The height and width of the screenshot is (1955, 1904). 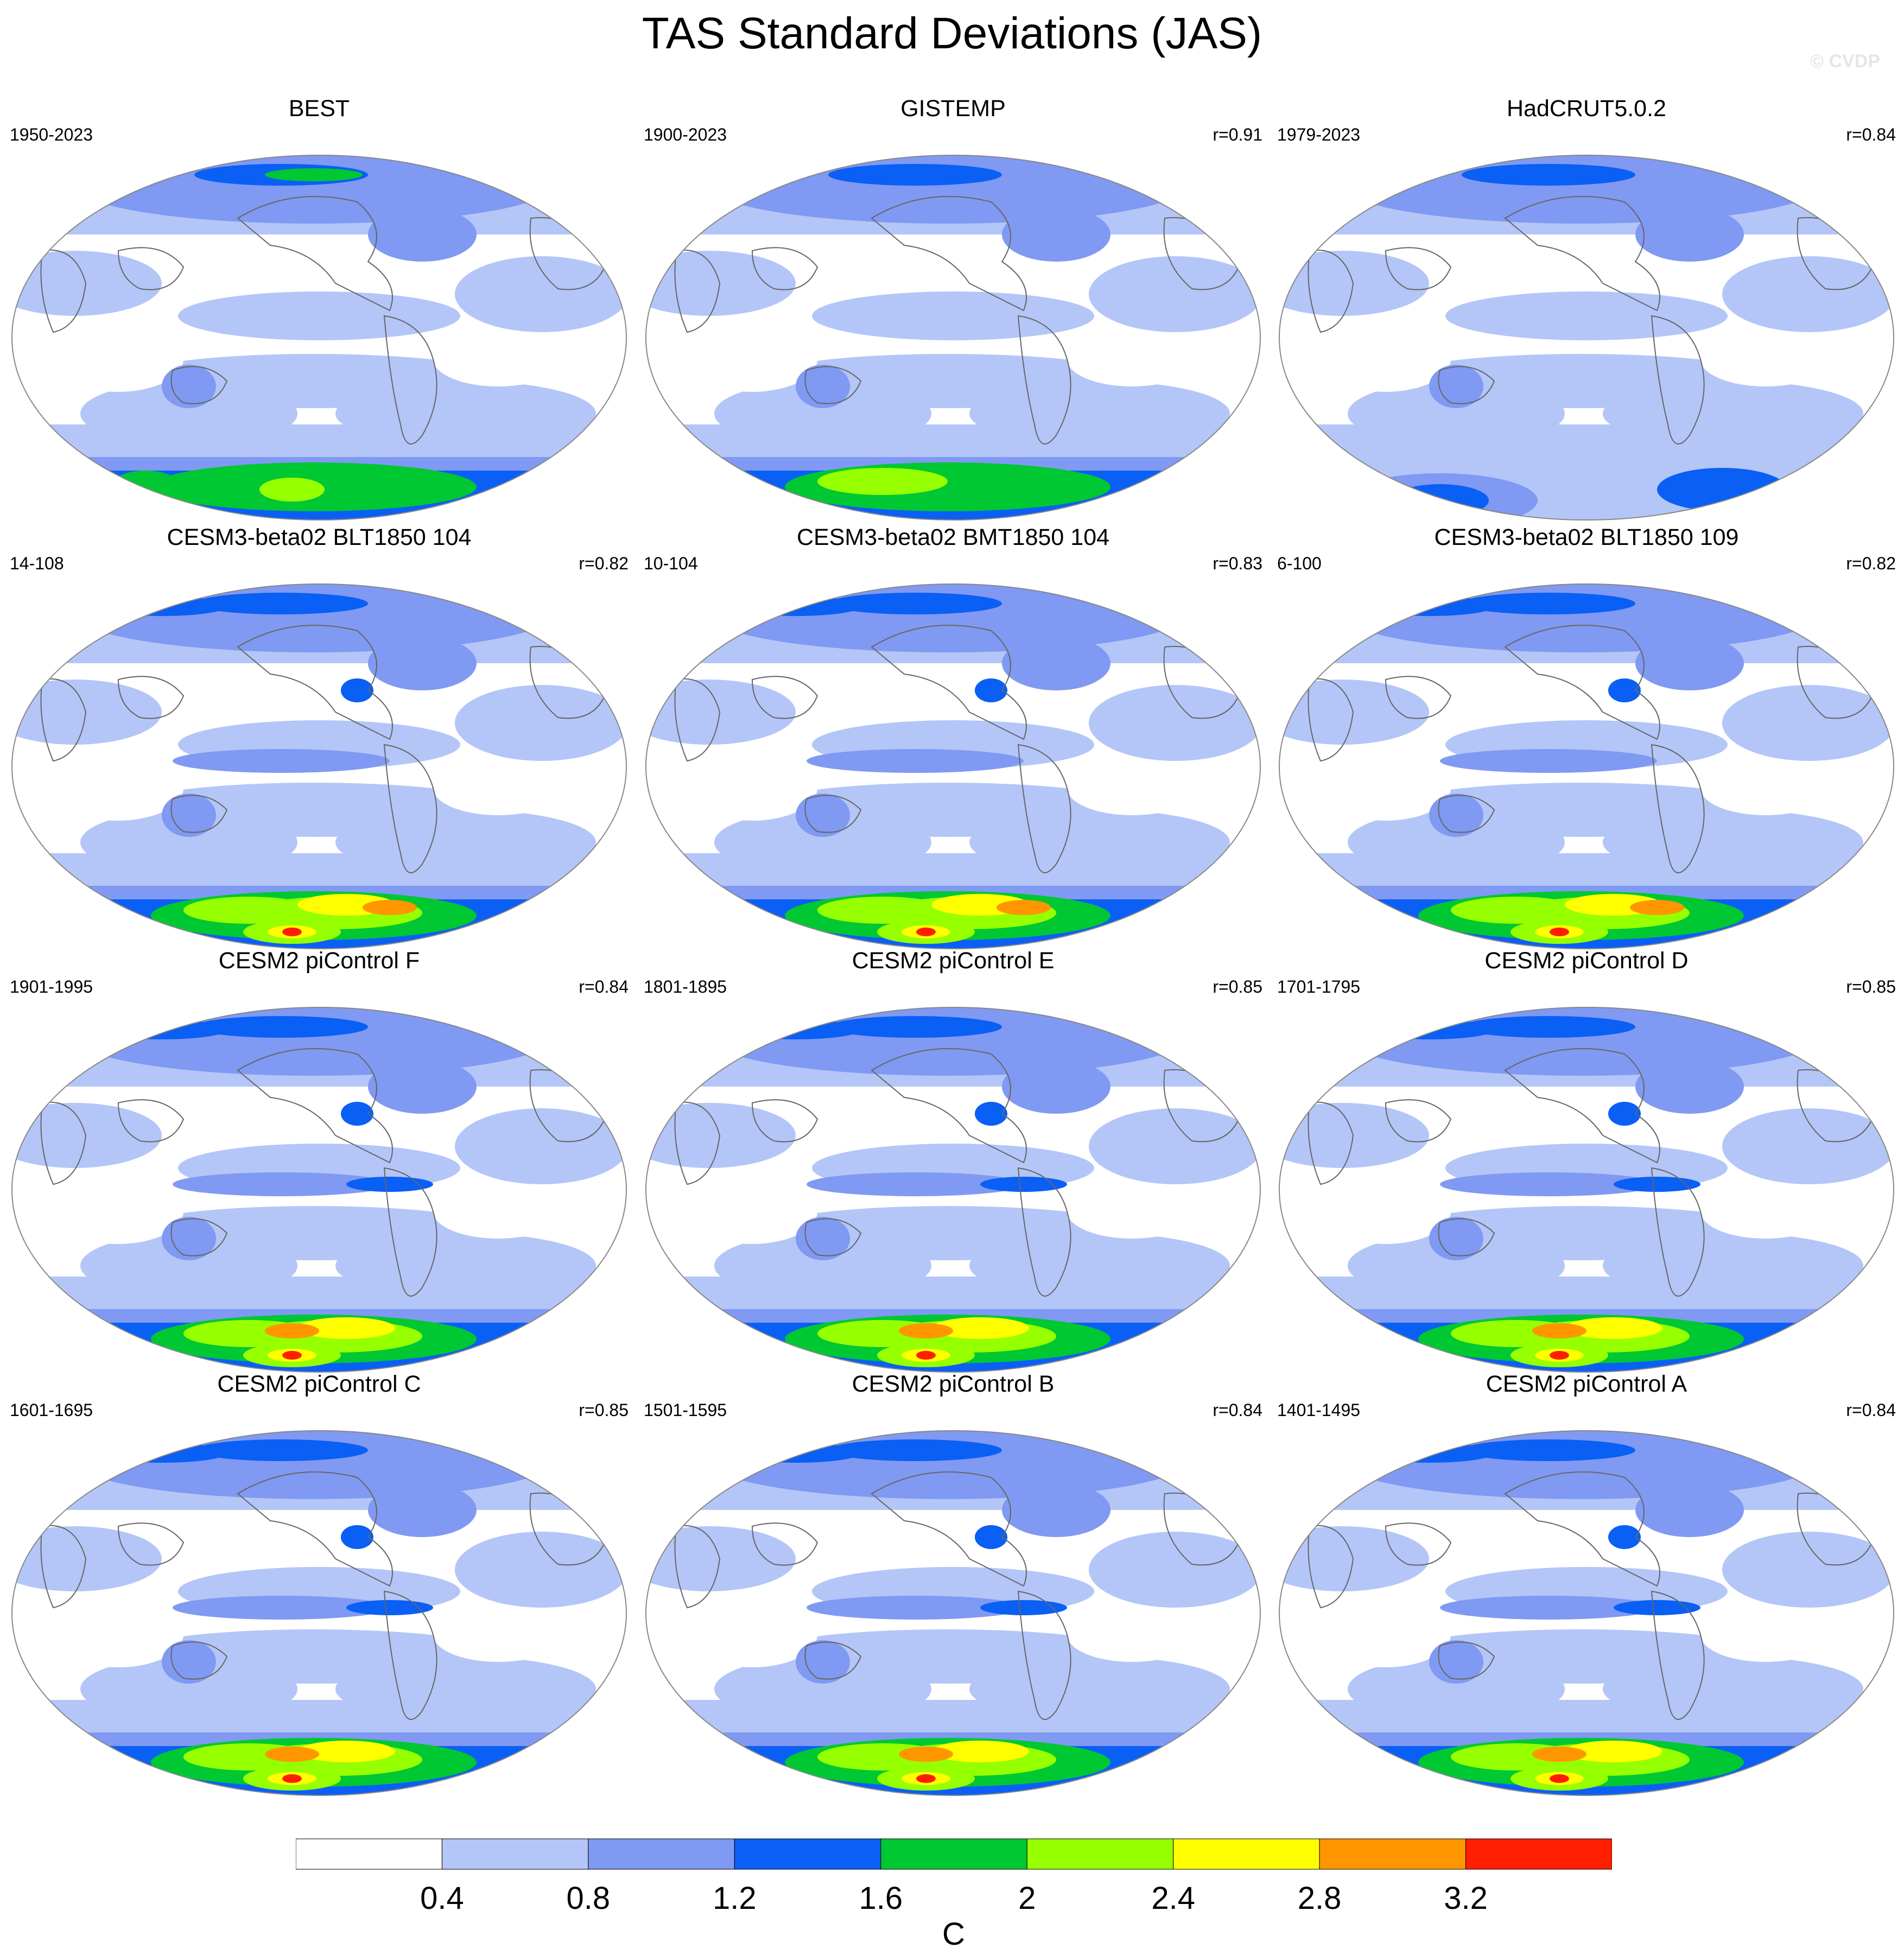 What do you see at coordinates (685, 1410) in the screenshot?
I see `panel-years: 1501-1595` at bounding box center [685, 1410].